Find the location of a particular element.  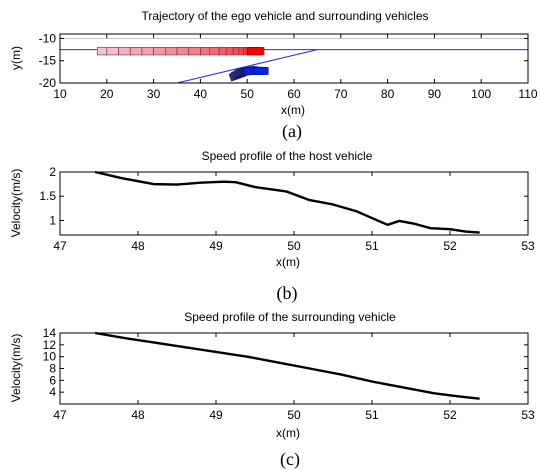

panel-a-merge-line is located at coordinates (247, 66).